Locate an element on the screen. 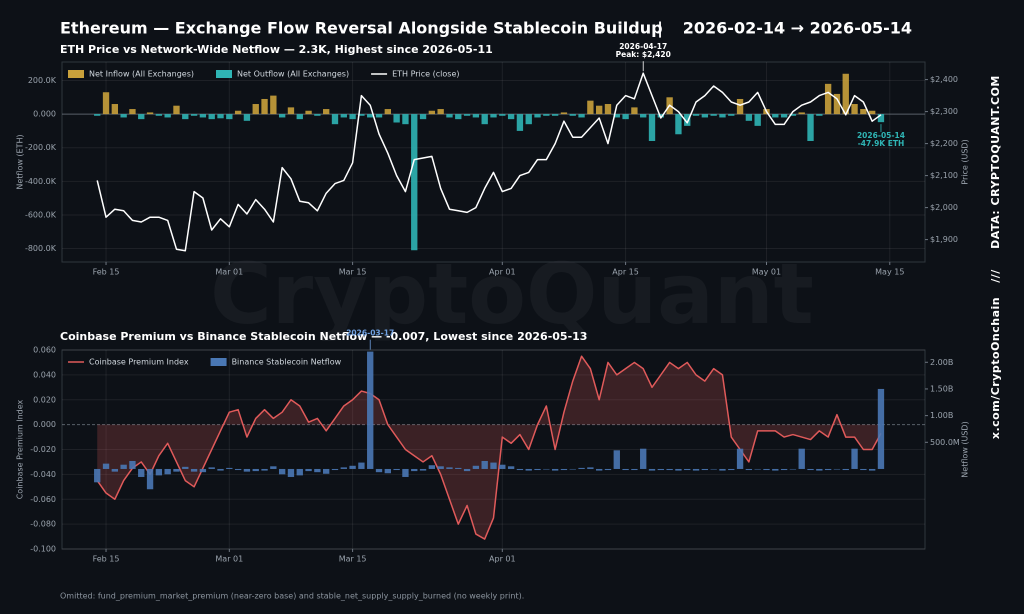 This screenshot has height=614, width=1024. x-tick-label: Mar 01 is located at coordinates (229, 272).